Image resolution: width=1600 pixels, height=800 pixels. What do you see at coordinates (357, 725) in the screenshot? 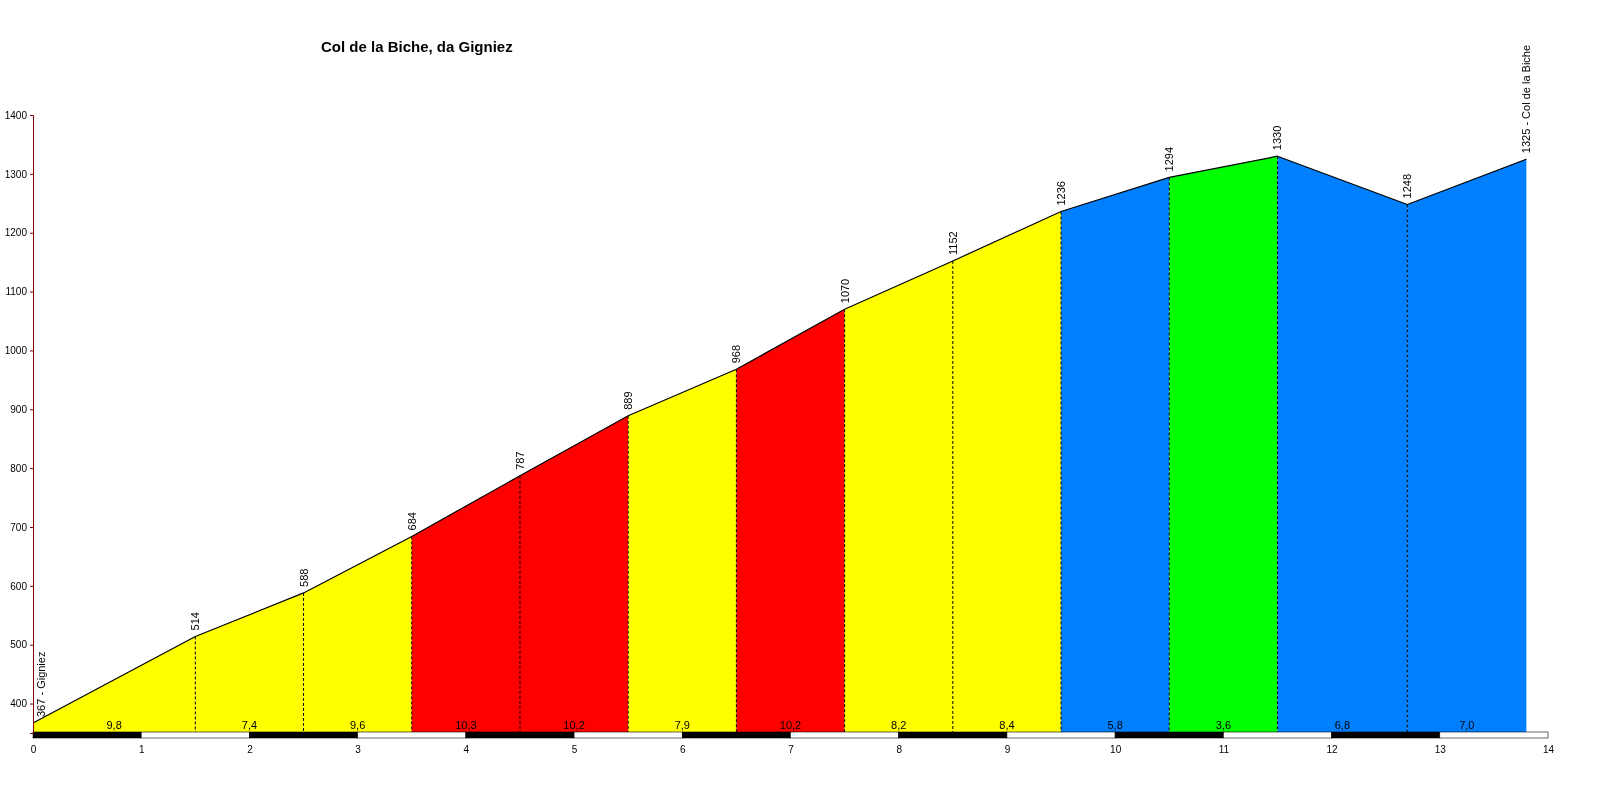
I see `annotation: 9,6` at bounding box center [357, 725].